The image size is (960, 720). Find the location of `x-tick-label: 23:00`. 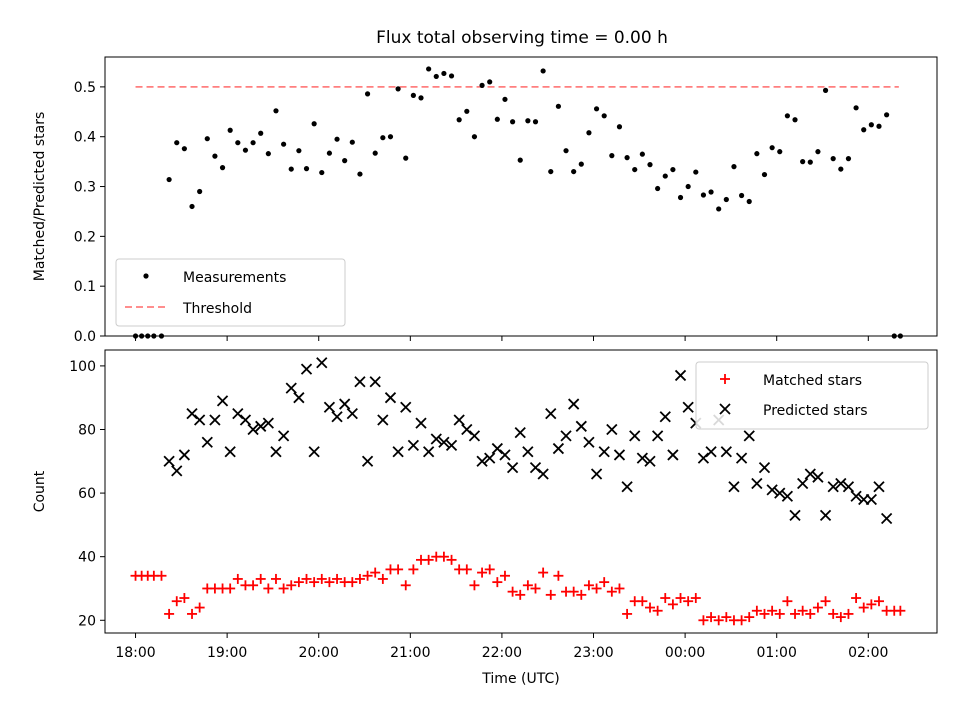

x-tick-label: 23:00 is located at coordinates (593, 653).